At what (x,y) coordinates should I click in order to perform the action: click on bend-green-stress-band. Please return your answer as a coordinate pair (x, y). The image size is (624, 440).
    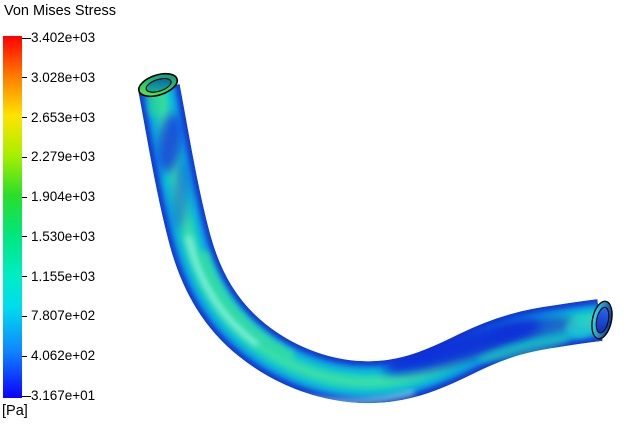
    Looking at the image, I should click on (247, 306).